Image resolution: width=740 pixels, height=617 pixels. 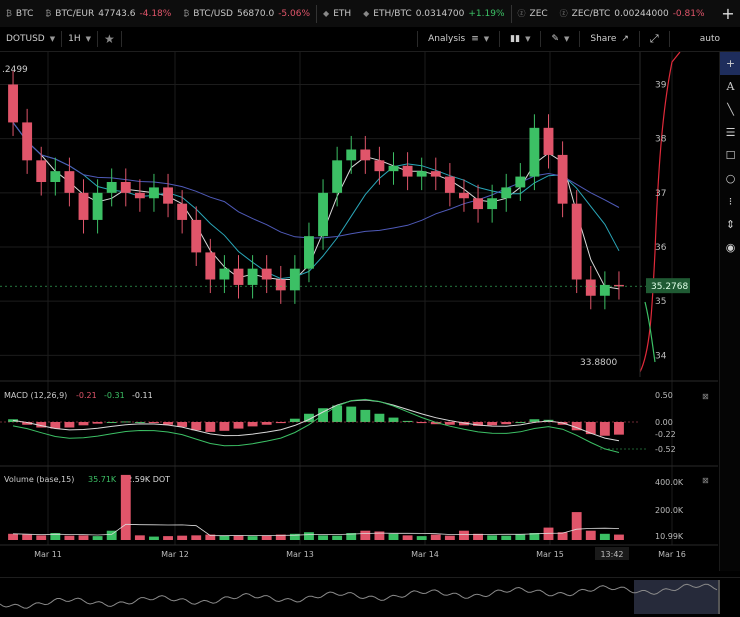 I want to click on eth-icon: ◆, so click(x=326, y=13).